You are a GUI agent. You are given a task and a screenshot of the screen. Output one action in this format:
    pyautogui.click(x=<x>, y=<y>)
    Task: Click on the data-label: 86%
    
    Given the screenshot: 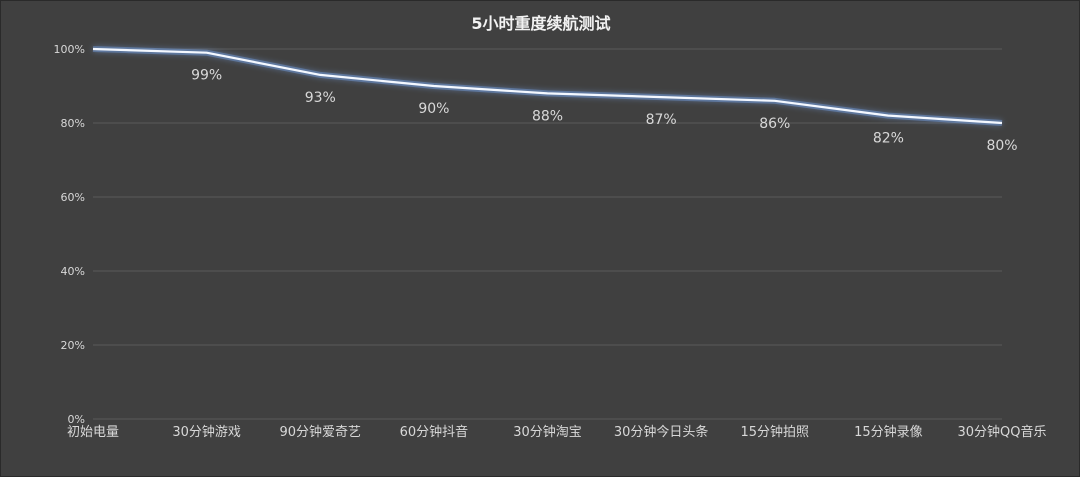 What is the action you would take?
    pyautogui.click(x=774, y=124)
    